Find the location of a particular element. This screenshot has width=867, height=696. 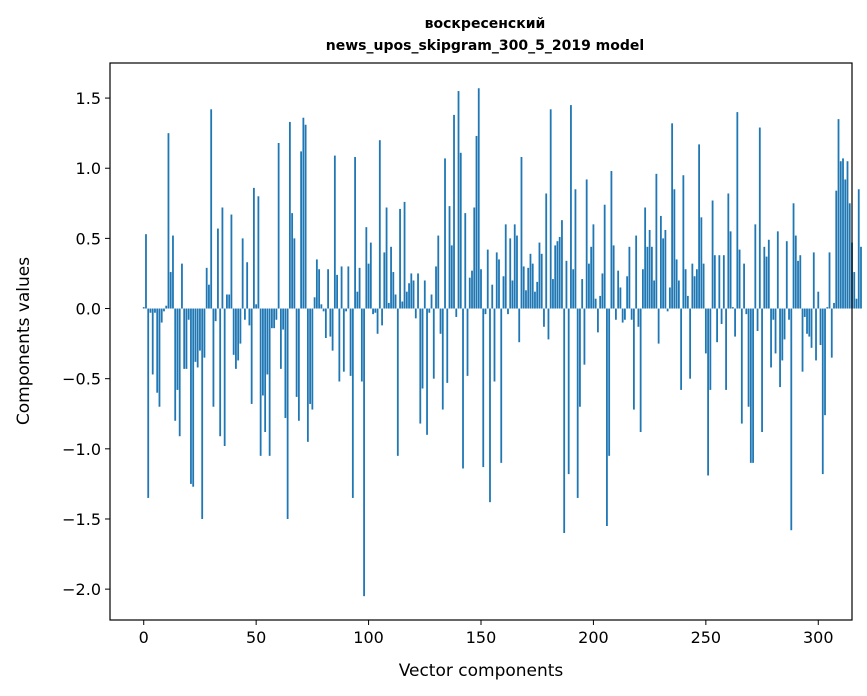

y-tick-label: −1.0 is located at coordinates (81, 449).